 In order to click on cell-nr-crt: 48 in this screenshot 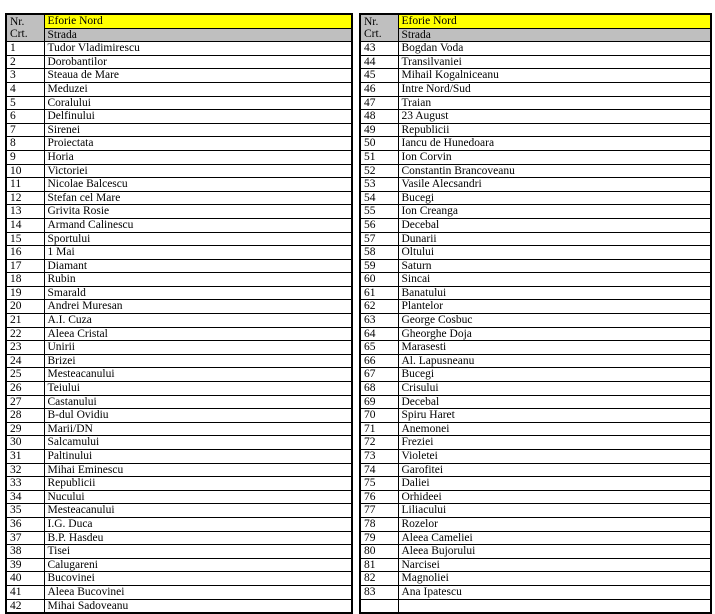, I will do `click(379, 116)`.